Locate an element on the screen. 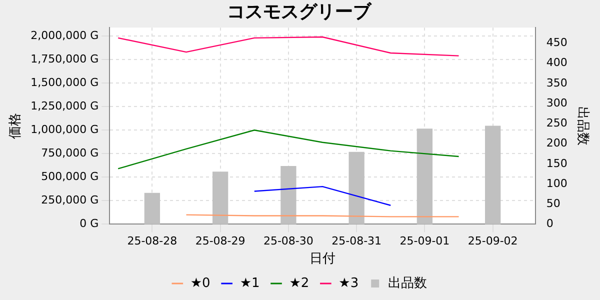  y-tick-label: 1,000,000 G is located at coordinates (64, 129).